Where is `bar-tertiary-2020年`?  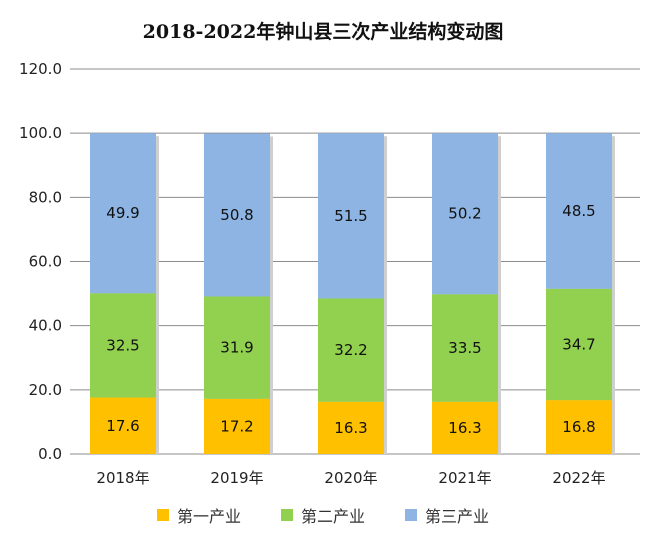 bar-tertiary-2020年 is located at coordinates (351, 216).